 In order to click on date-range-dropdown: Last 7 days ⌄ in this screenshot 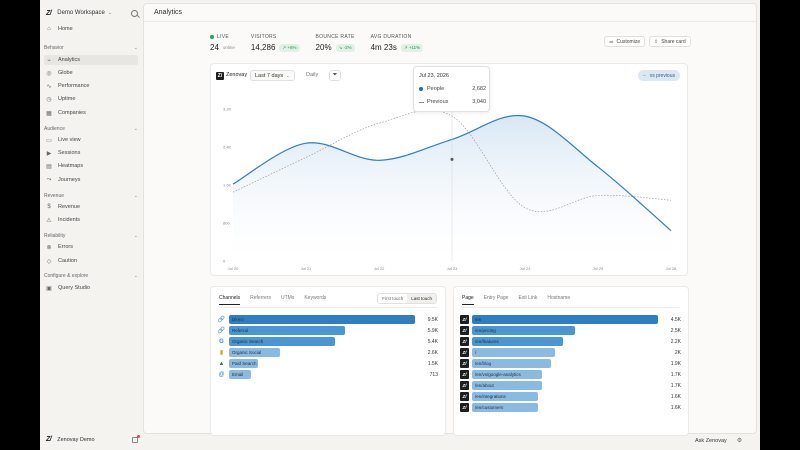, I will do `click(272, 75)`.